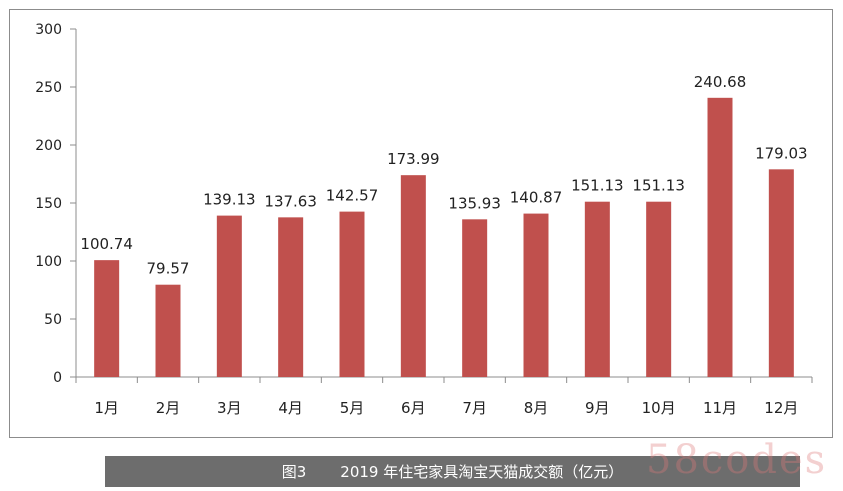 Image resolution: width=843 pixels, height=491 pixels. Describe the element at coordinates (781, 153) in the screenshot. I see `data-label: 179.03` at that location.